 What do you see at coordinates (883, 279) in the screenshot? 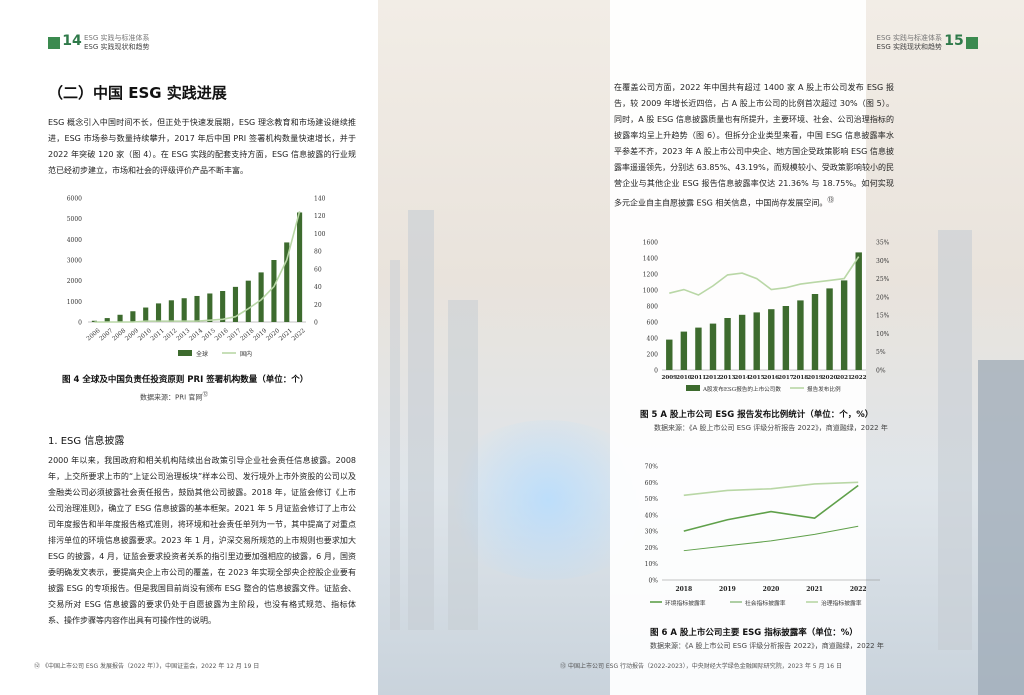
I see `y2-tick-label: 25%` at bounding box center [883, 279].